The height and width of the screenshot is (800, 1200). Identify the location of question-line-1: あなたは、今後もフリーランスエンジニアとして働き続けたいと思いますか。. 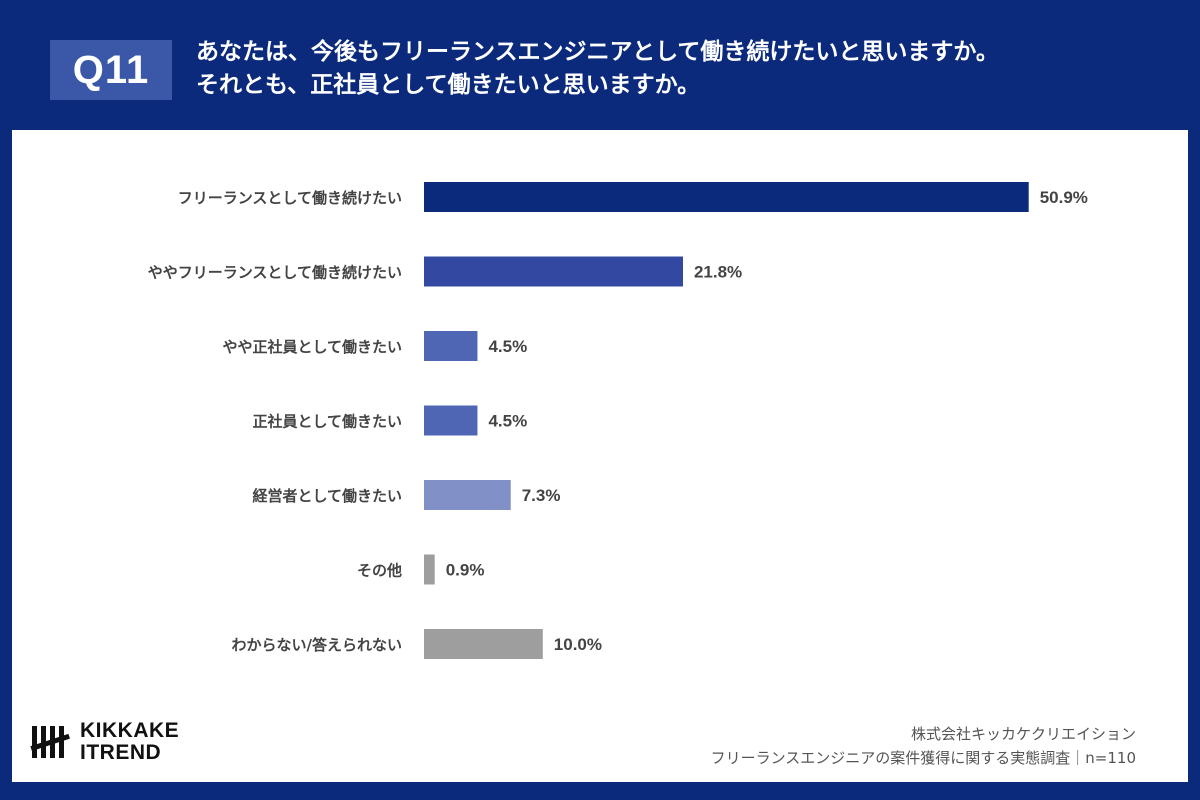
(597, 52).